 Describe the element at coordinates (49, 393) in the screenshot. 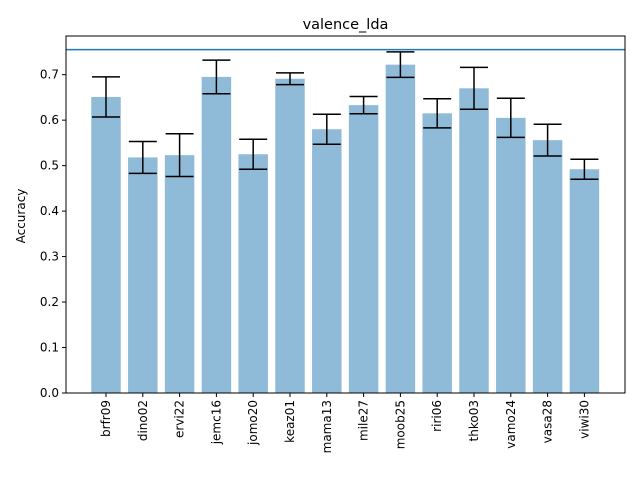

I see `y-tick-label-0.0: 0.0` at that location.